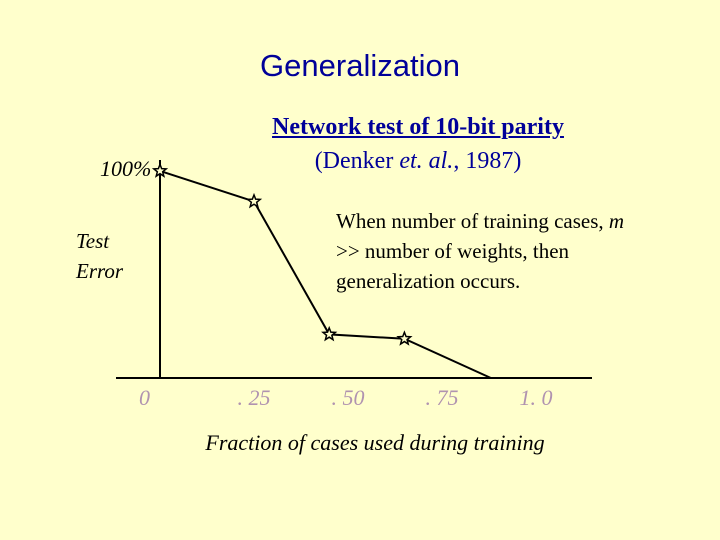  Describe the element at coordinates (536, 397) in the screenshot. I see `x-tick-label: 1. 0` at that location.